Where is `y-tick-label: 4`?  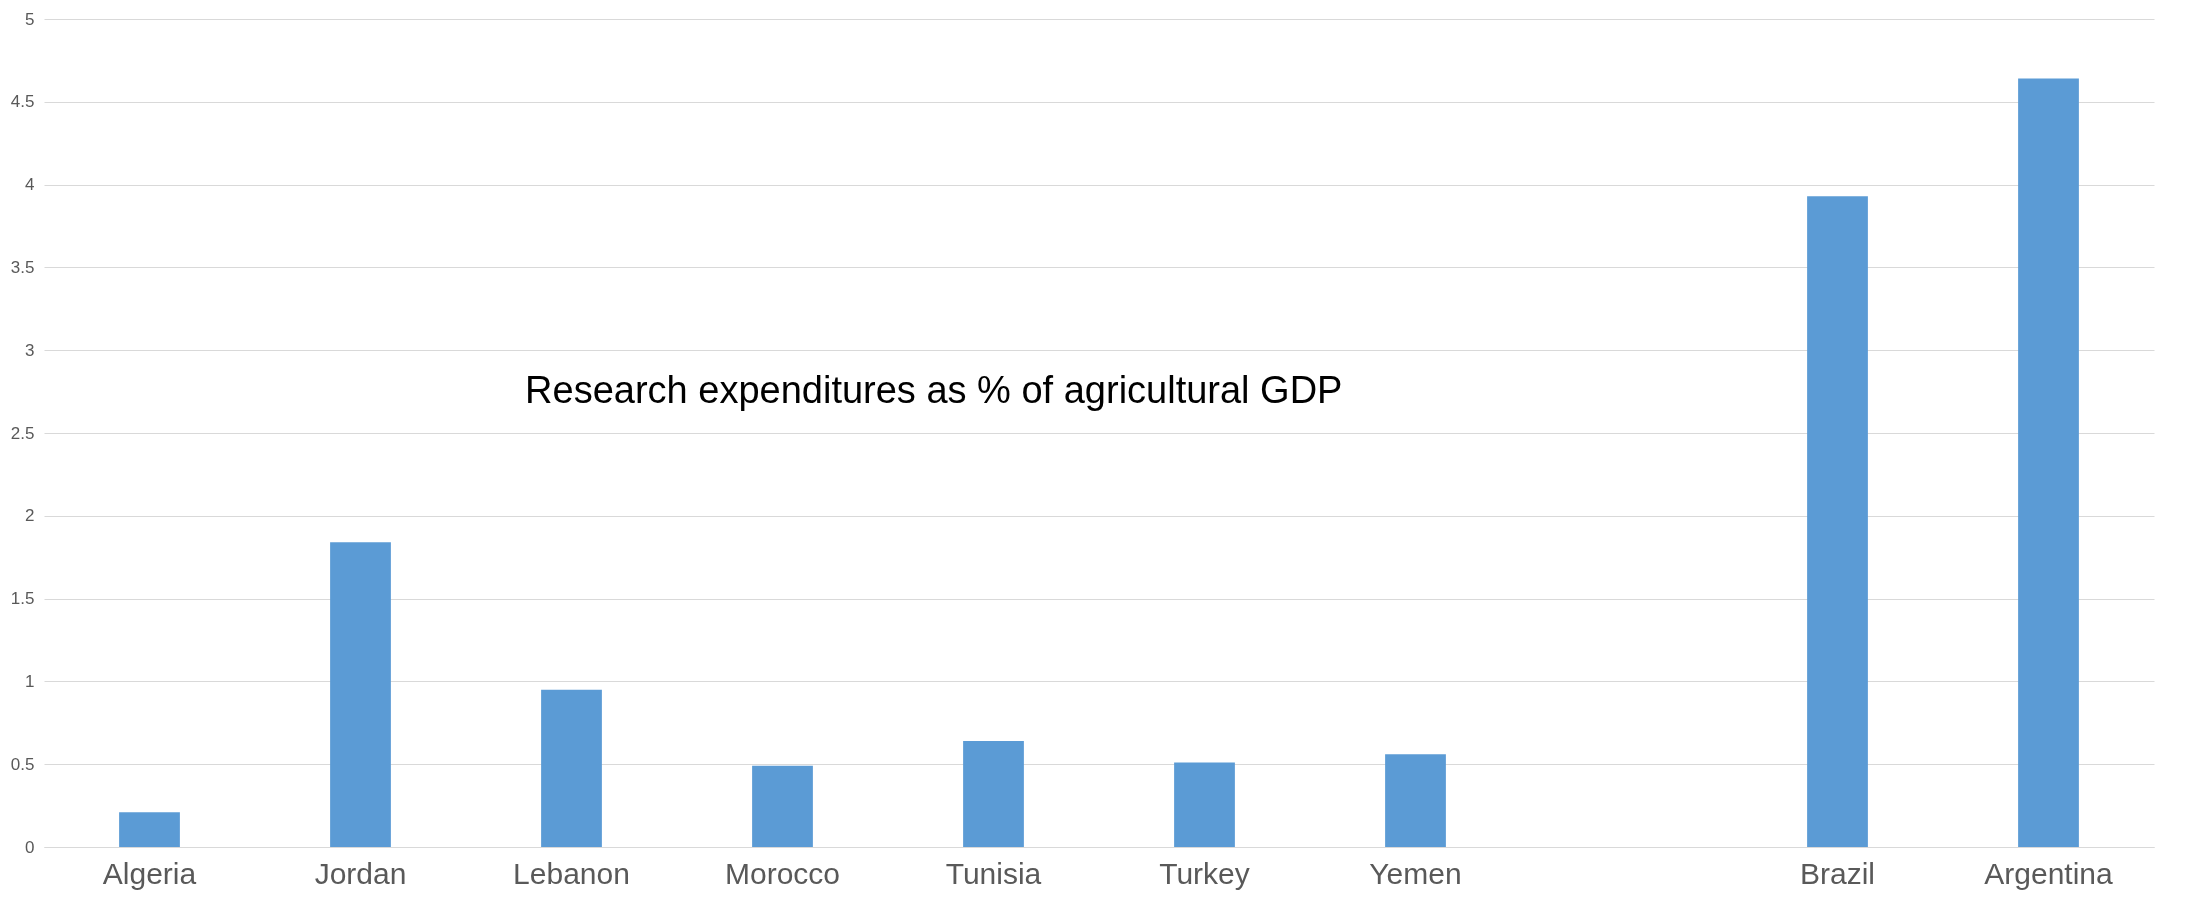
y-tick-label: 4 is located at coordinates (30, 185).